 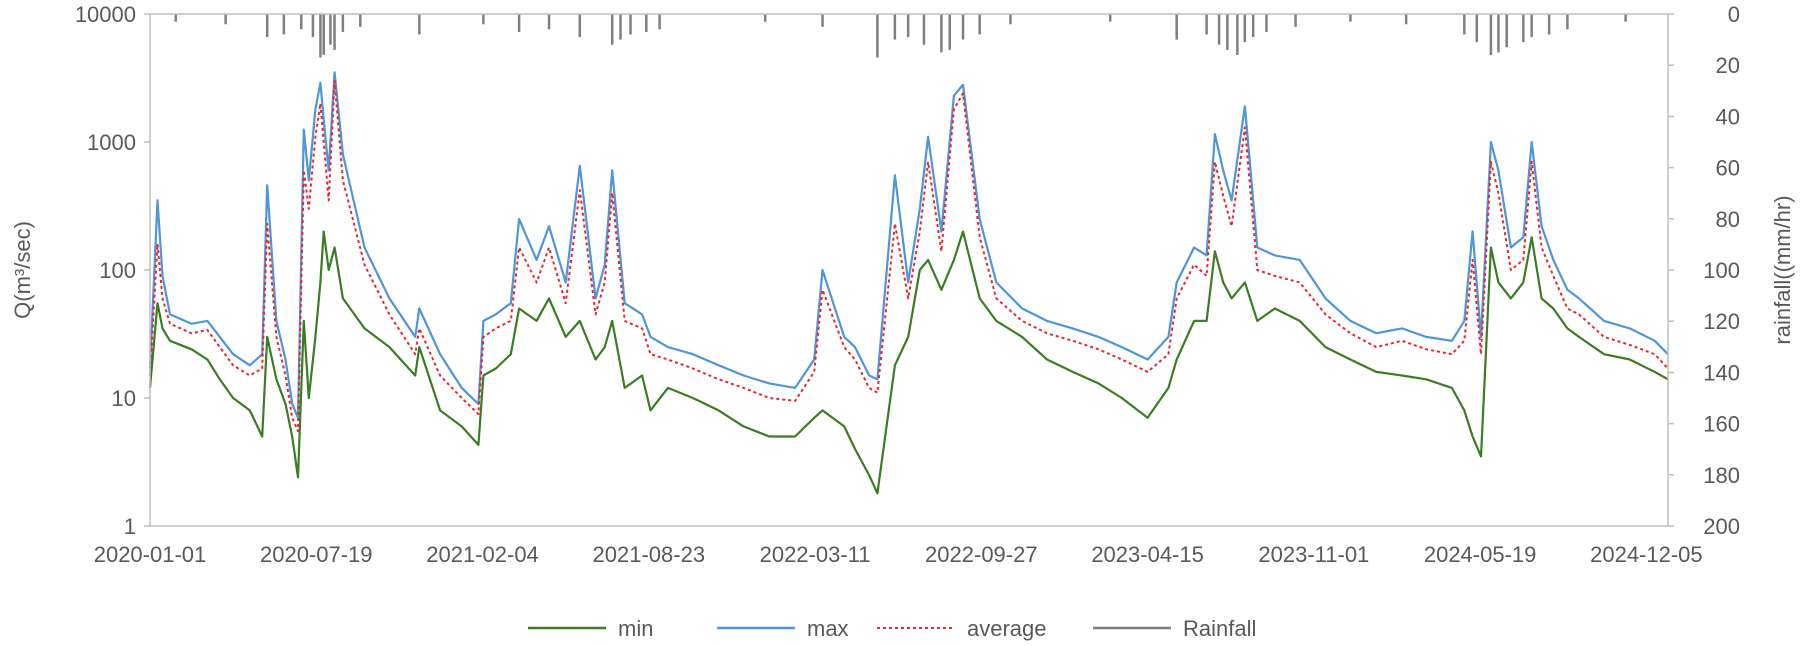 What do you see at coordinates (1721, 321) in the screenshot?
I see `y-right-tick-label: 120` at bounding box center [1721, 321].